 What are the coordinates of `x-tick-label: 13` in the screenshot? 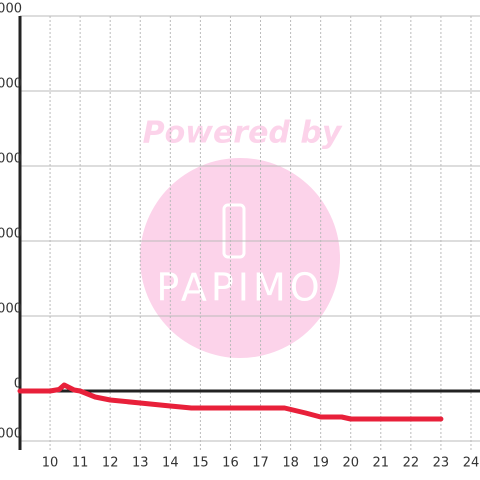 It's located at (140, 463).